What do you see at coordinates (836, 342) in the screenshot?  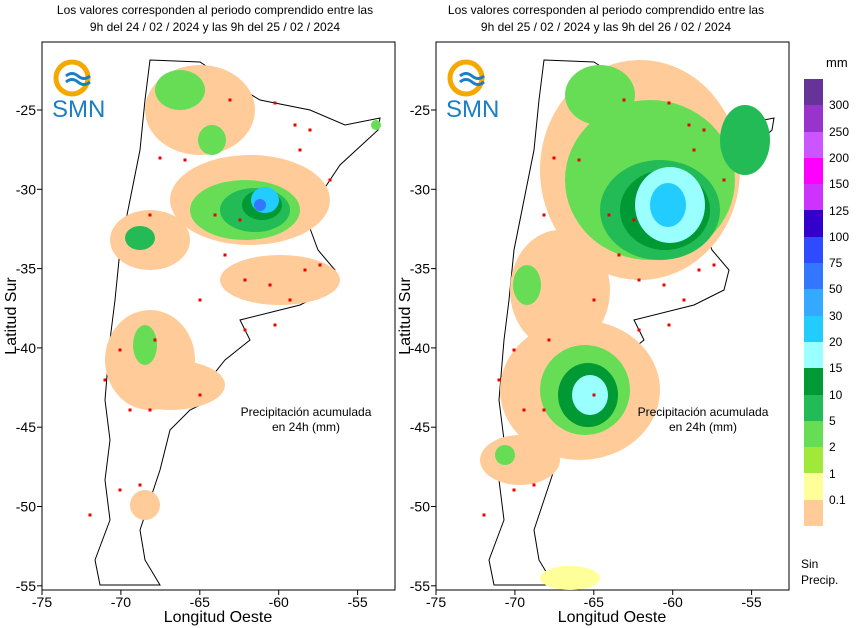 I see `legend-label: 20` at bounding box center [836, 342].